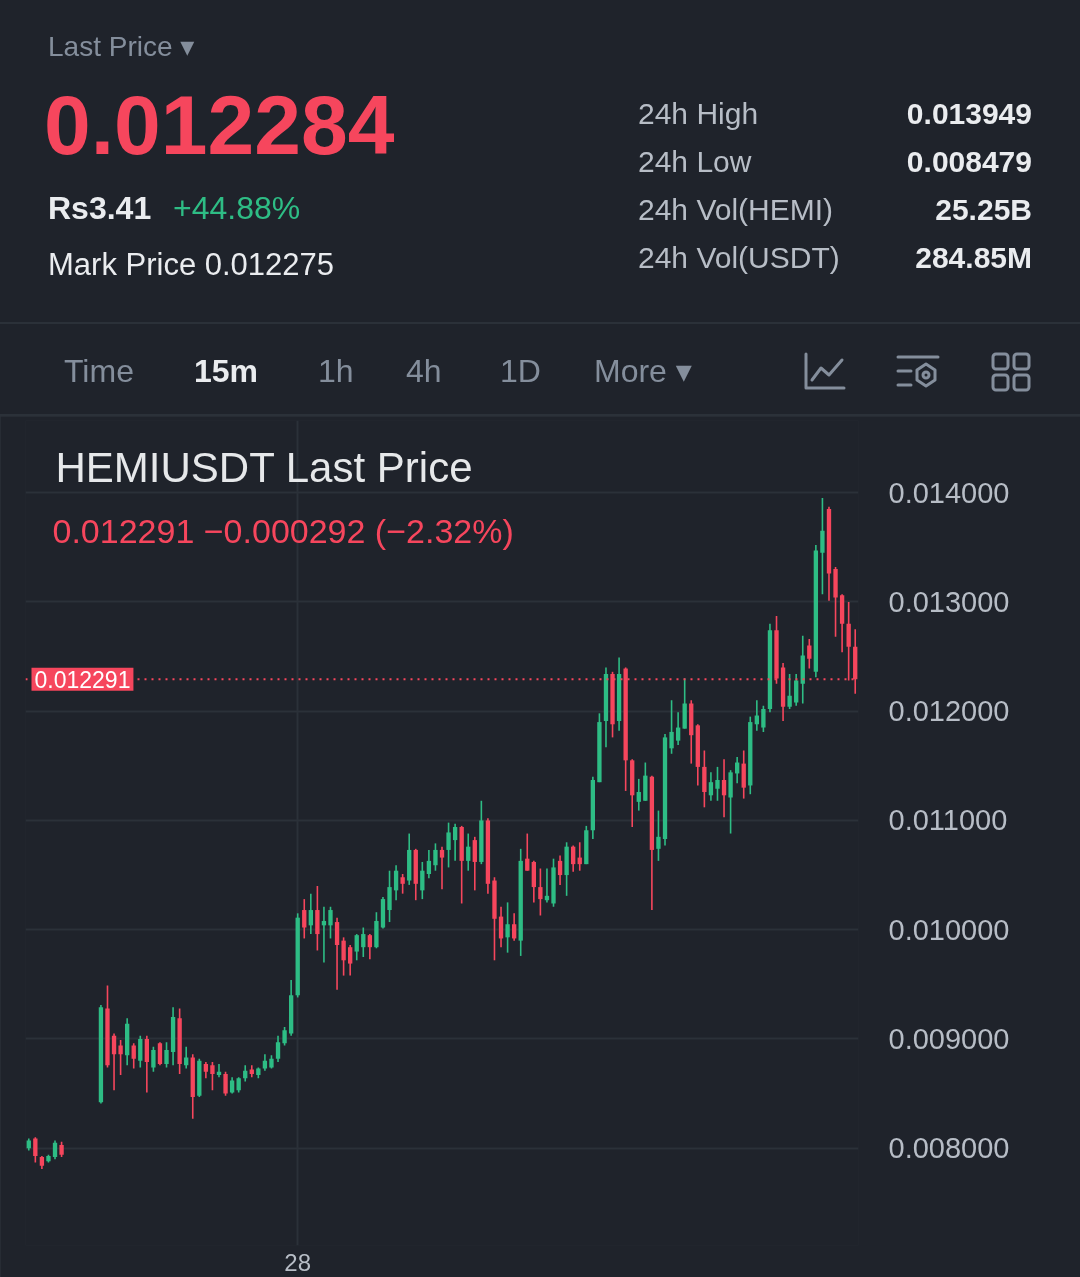 The width and height of the screenshot is (1080, 1277). I want to click on text: 0.013949, so click(969, 114).